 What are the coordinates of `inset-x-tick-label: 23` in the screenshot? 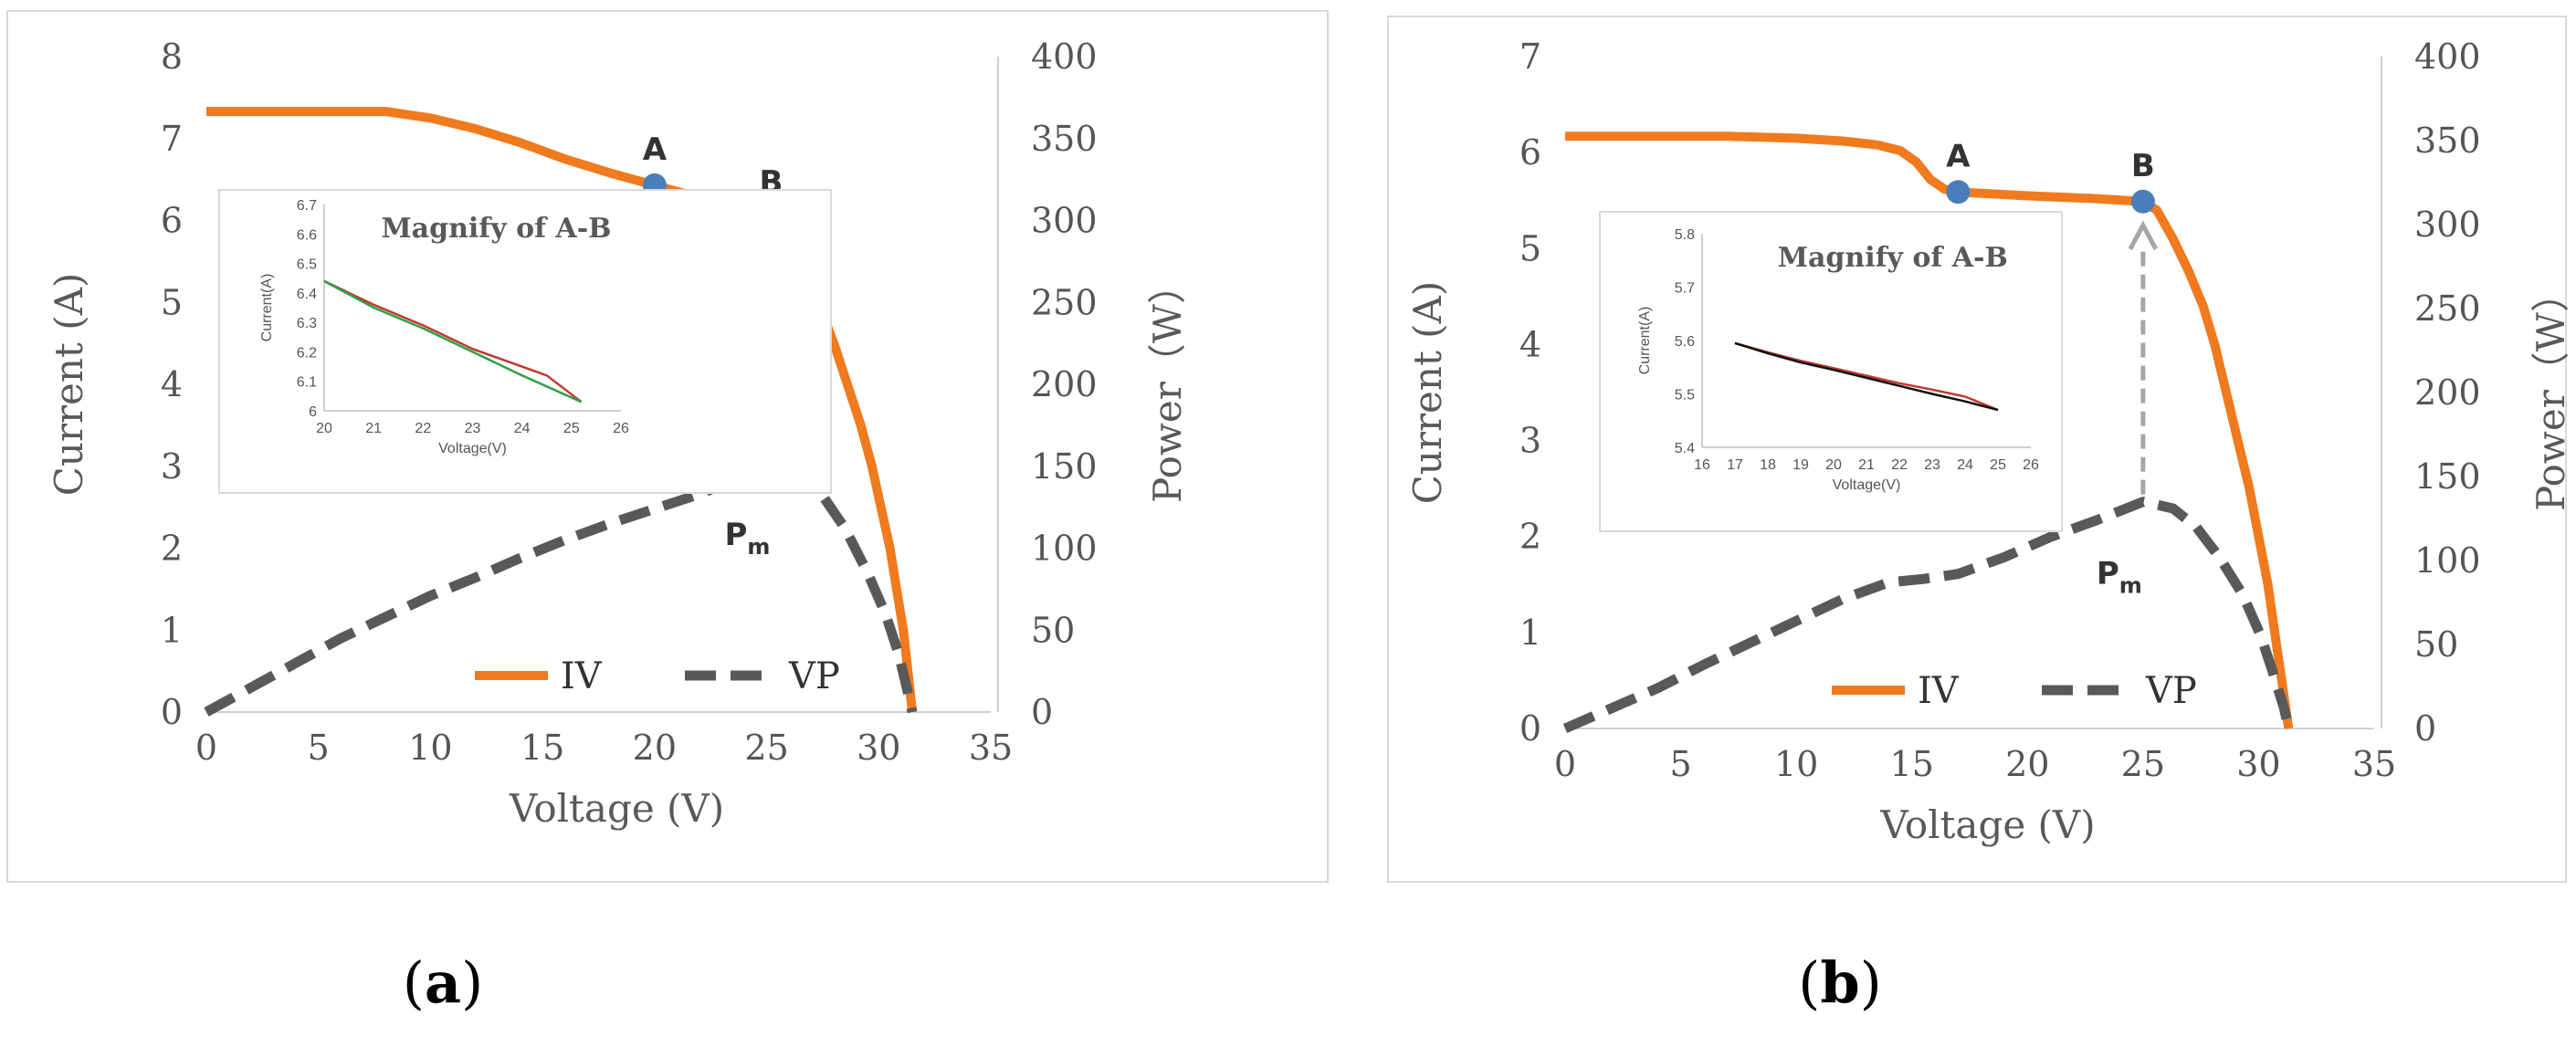 It's located at (473, 429).